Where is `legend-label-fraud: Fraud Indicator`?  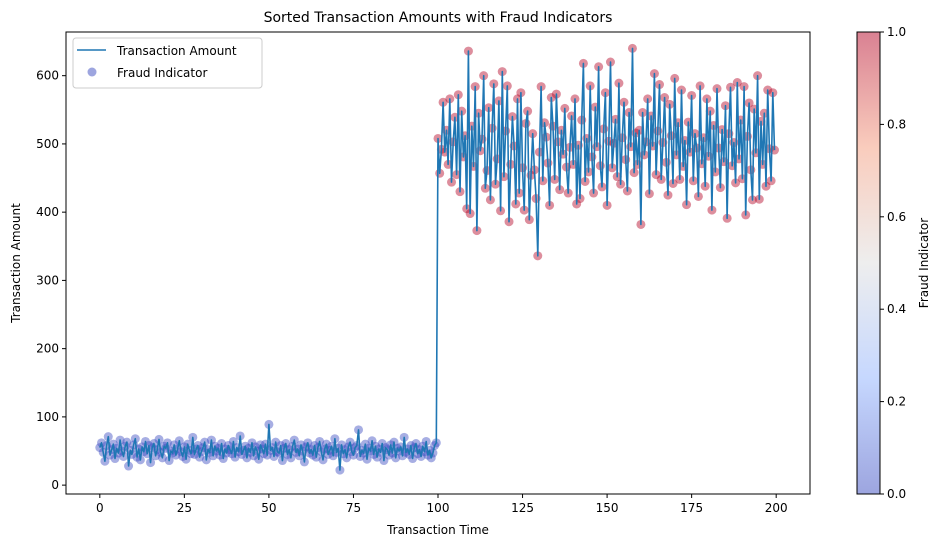 legend-label-fraud: Fraud Indicator is located at coordinates (162, 73).